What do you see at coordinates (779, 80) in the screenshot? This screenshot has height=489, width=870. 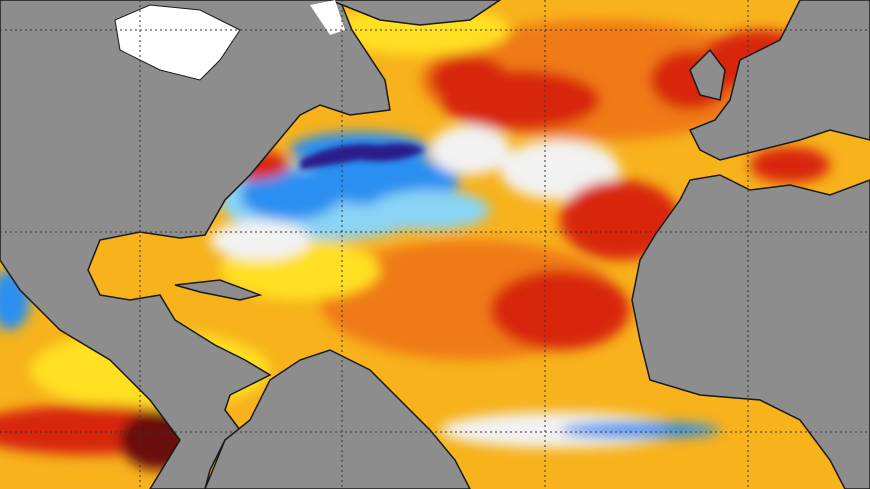 I see `europe-landmass` at bounding box center [779, 80].